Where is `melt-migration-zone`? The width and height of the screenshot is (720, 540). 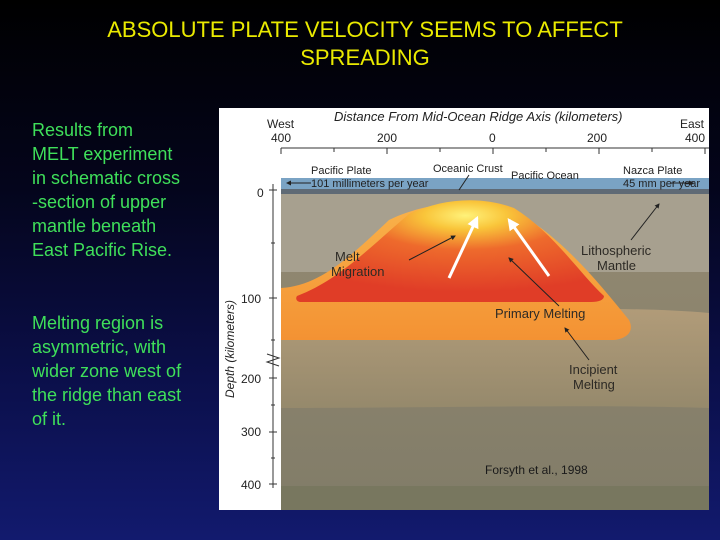
melt-migration-zone is located at coordinates (450, 251).